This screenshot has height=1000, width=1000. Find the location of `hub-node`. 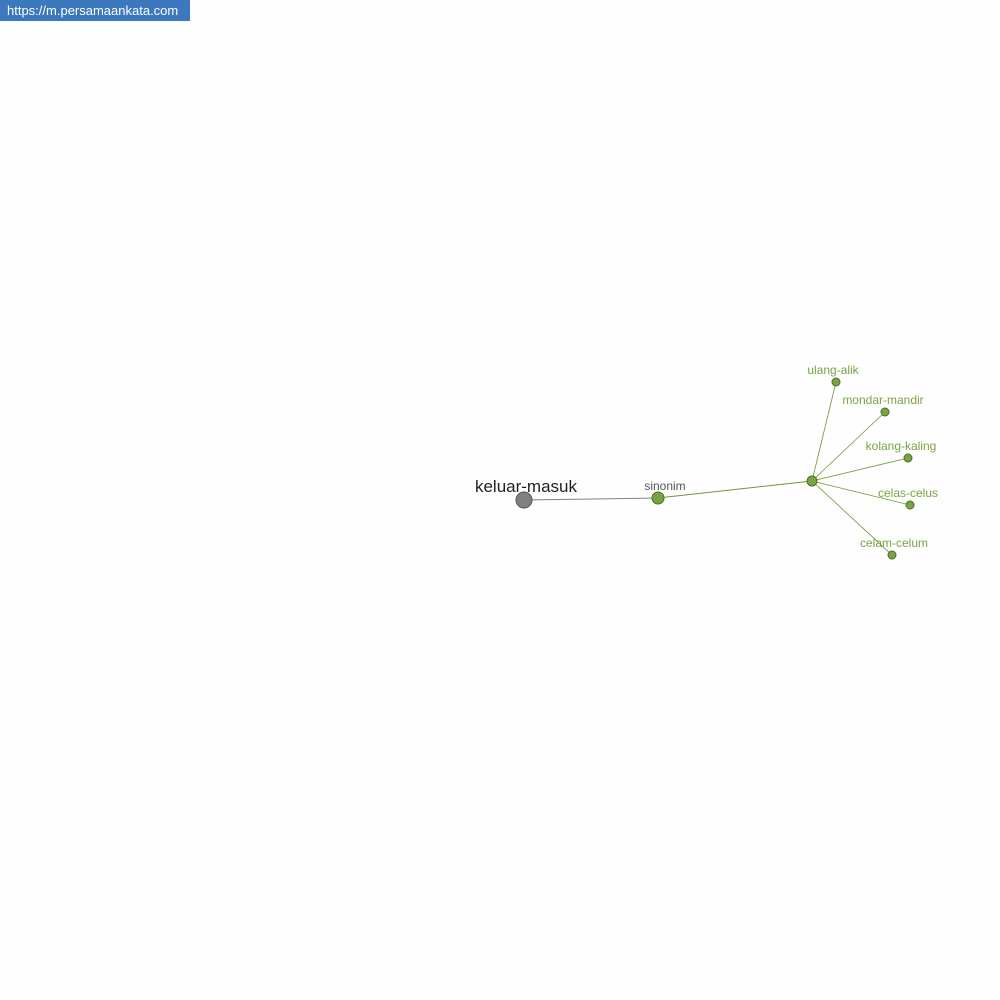

hub-node is located at coordinates (812, 481).